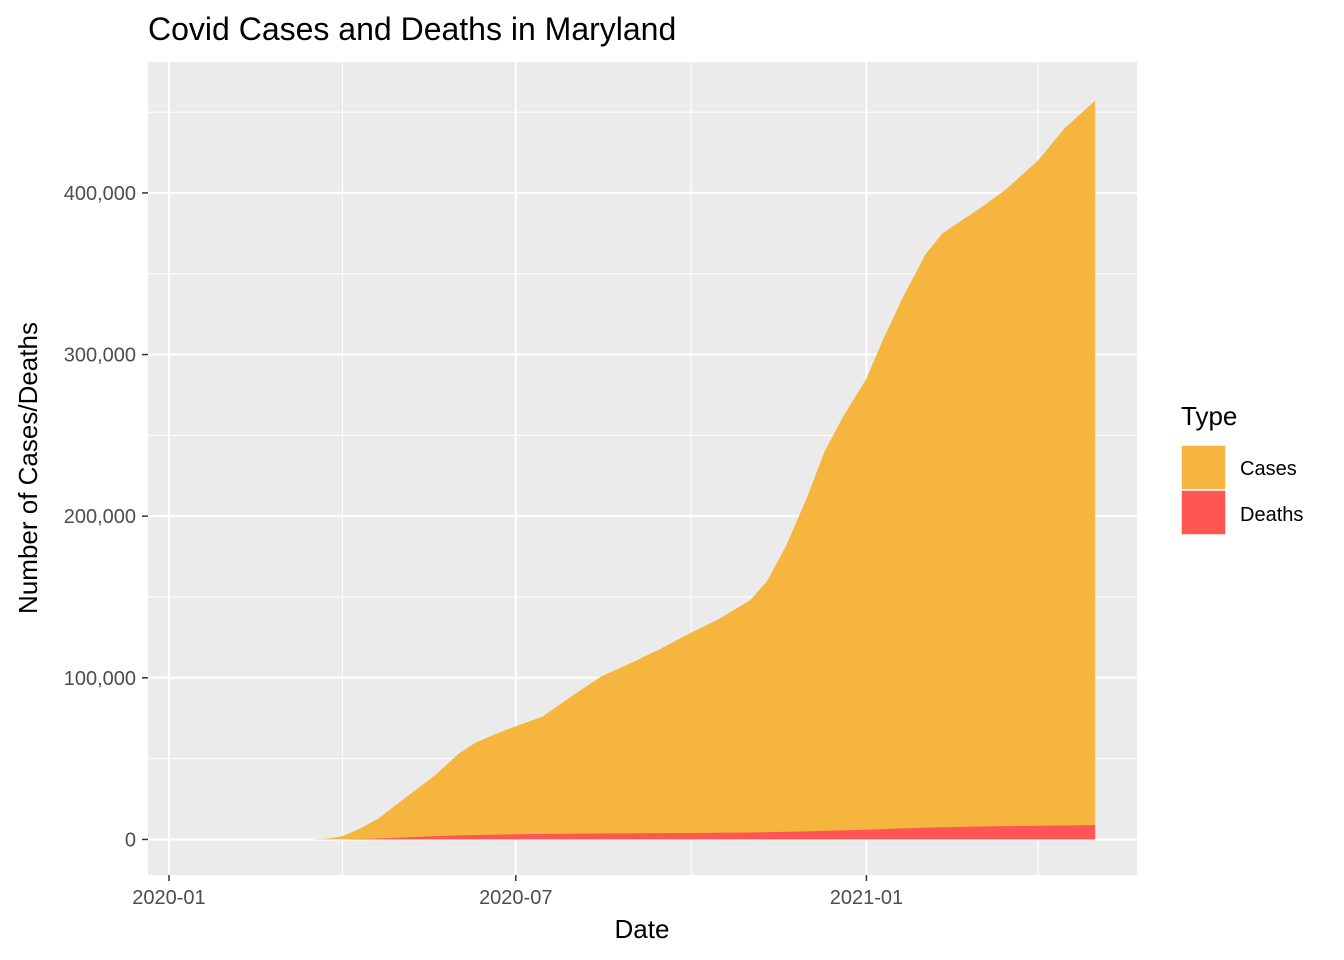 The height and width of the screenshot is (960, 1344). What do you see at coordinates (866, 898) in the screenshot?
I see `x-tick-label: 2021-01` at bounding box center [866, 898].